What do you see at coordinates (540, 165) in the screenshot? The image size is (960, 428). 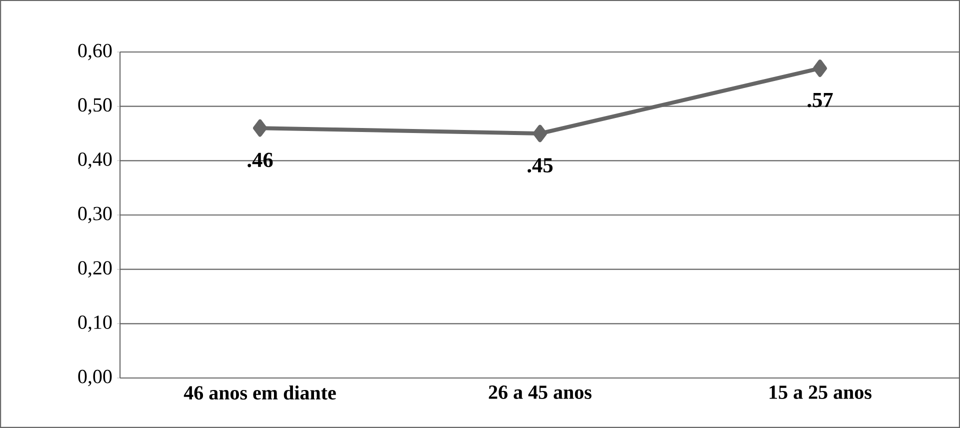 I see `data-label: .45` at bounding box center [540, 165].